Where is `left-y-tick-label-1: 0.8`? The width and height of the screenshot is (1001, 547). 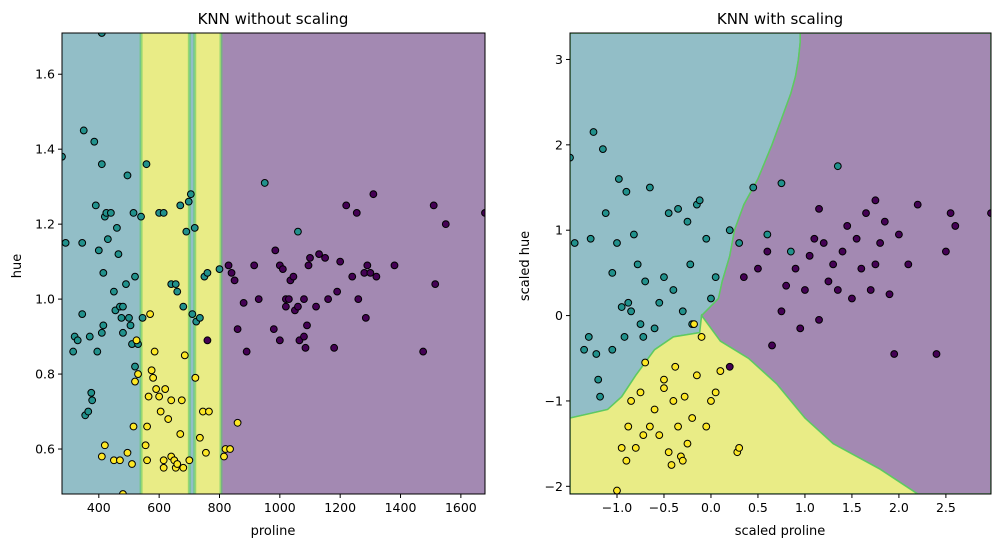
left-y-tick-label-1: 0.8 is located at coordinates (45, 374).